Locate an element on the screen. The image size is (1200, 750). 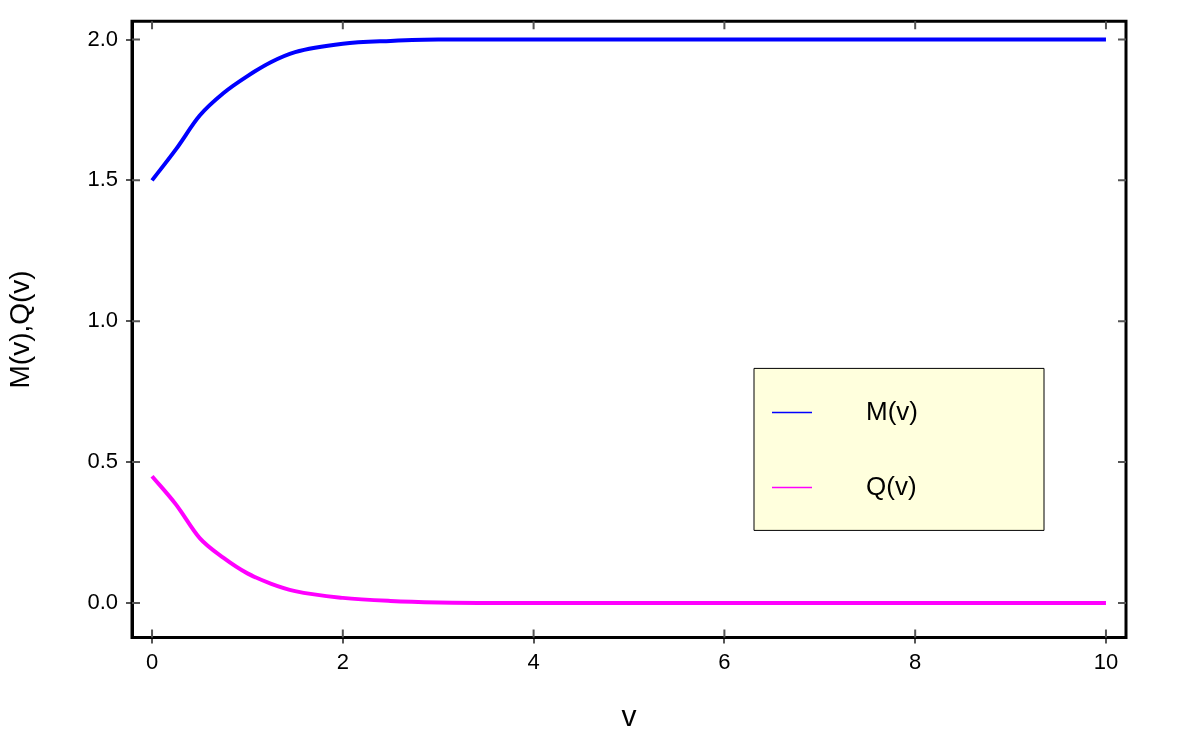
y-tick-label: 0.5 is located at coordinates (102, 461).